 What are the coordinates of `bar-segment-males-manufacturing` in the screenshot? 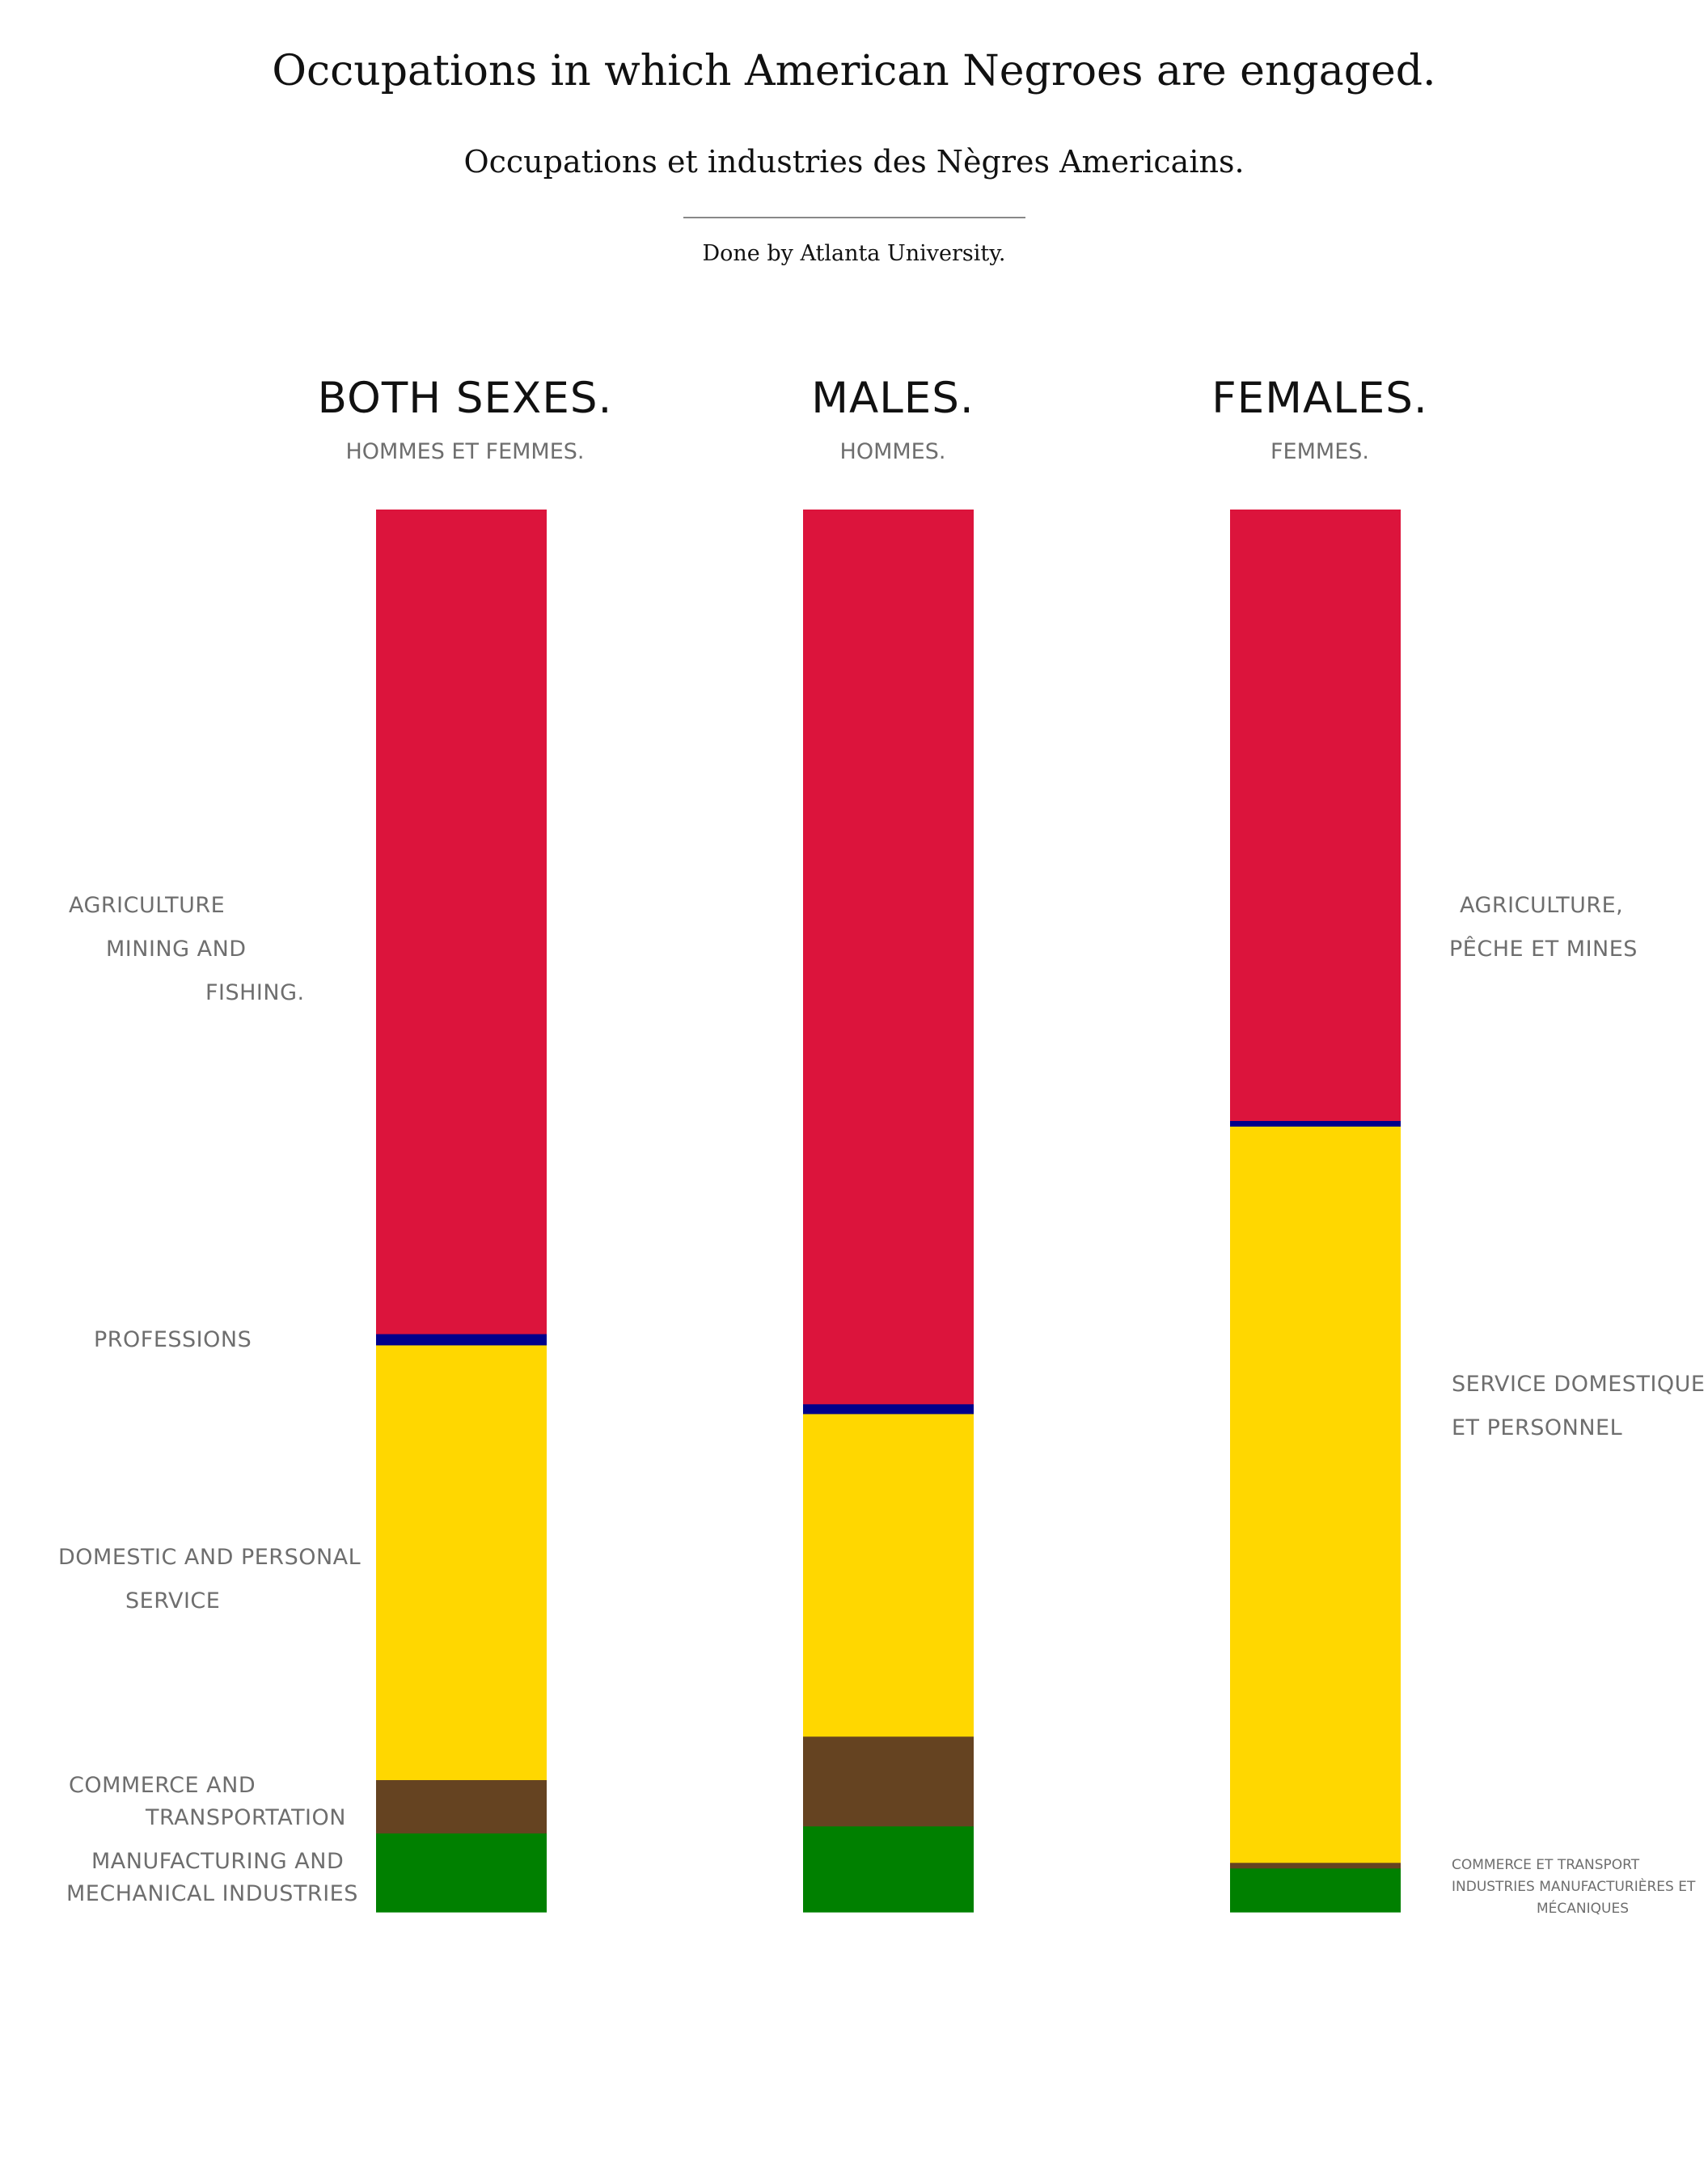 It's located at (889, 1869).